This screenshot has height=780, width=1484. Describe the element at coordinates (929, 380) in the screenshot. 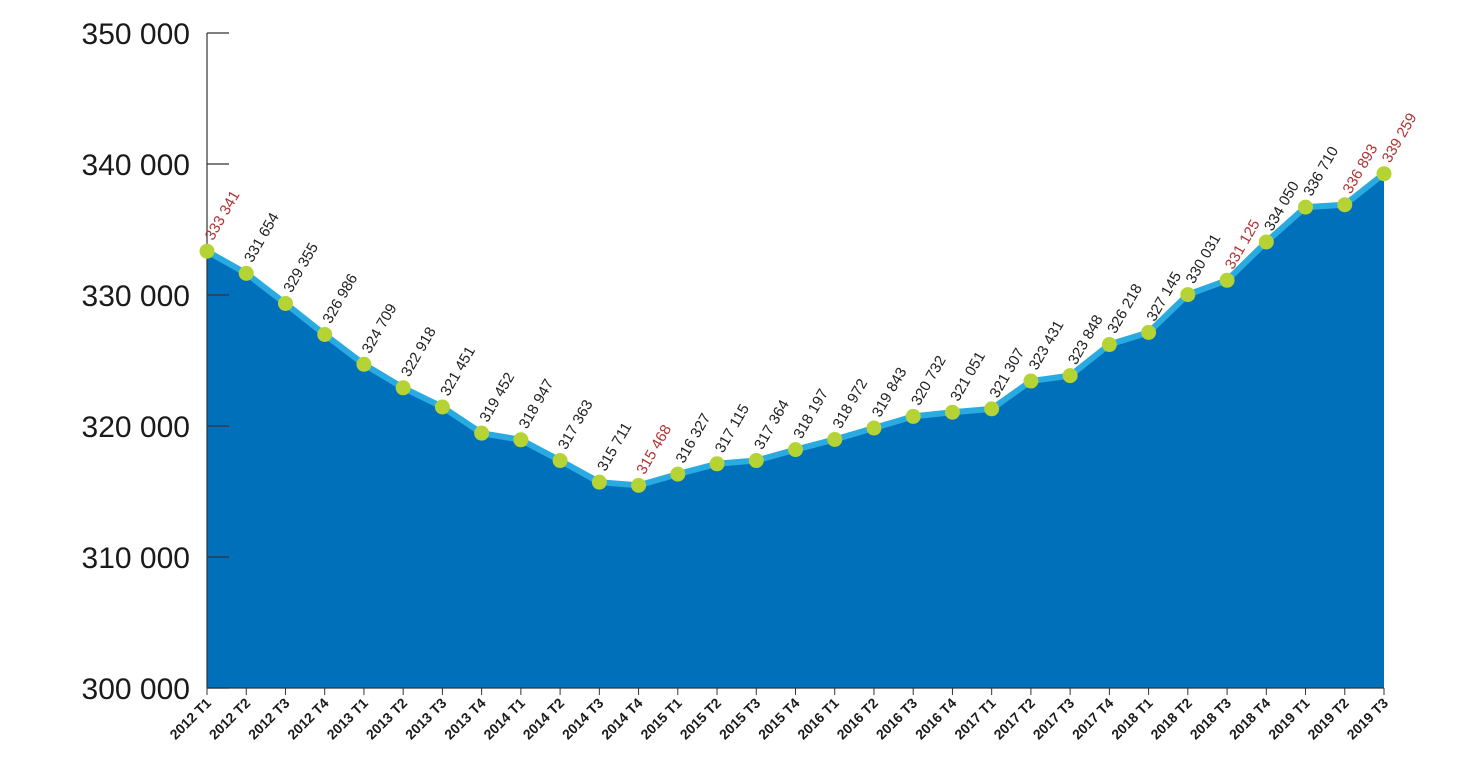

I see `data-label: 320 732` at that location.